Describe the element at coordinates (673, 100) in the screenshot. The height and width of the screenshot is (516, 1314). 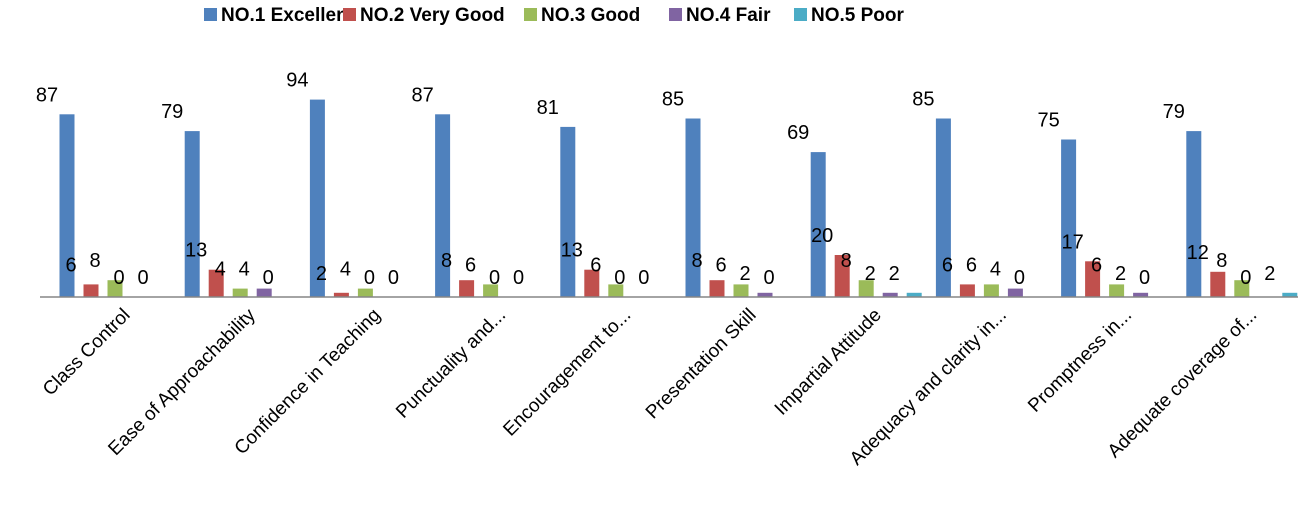
I see `data-label: 85` at that location.